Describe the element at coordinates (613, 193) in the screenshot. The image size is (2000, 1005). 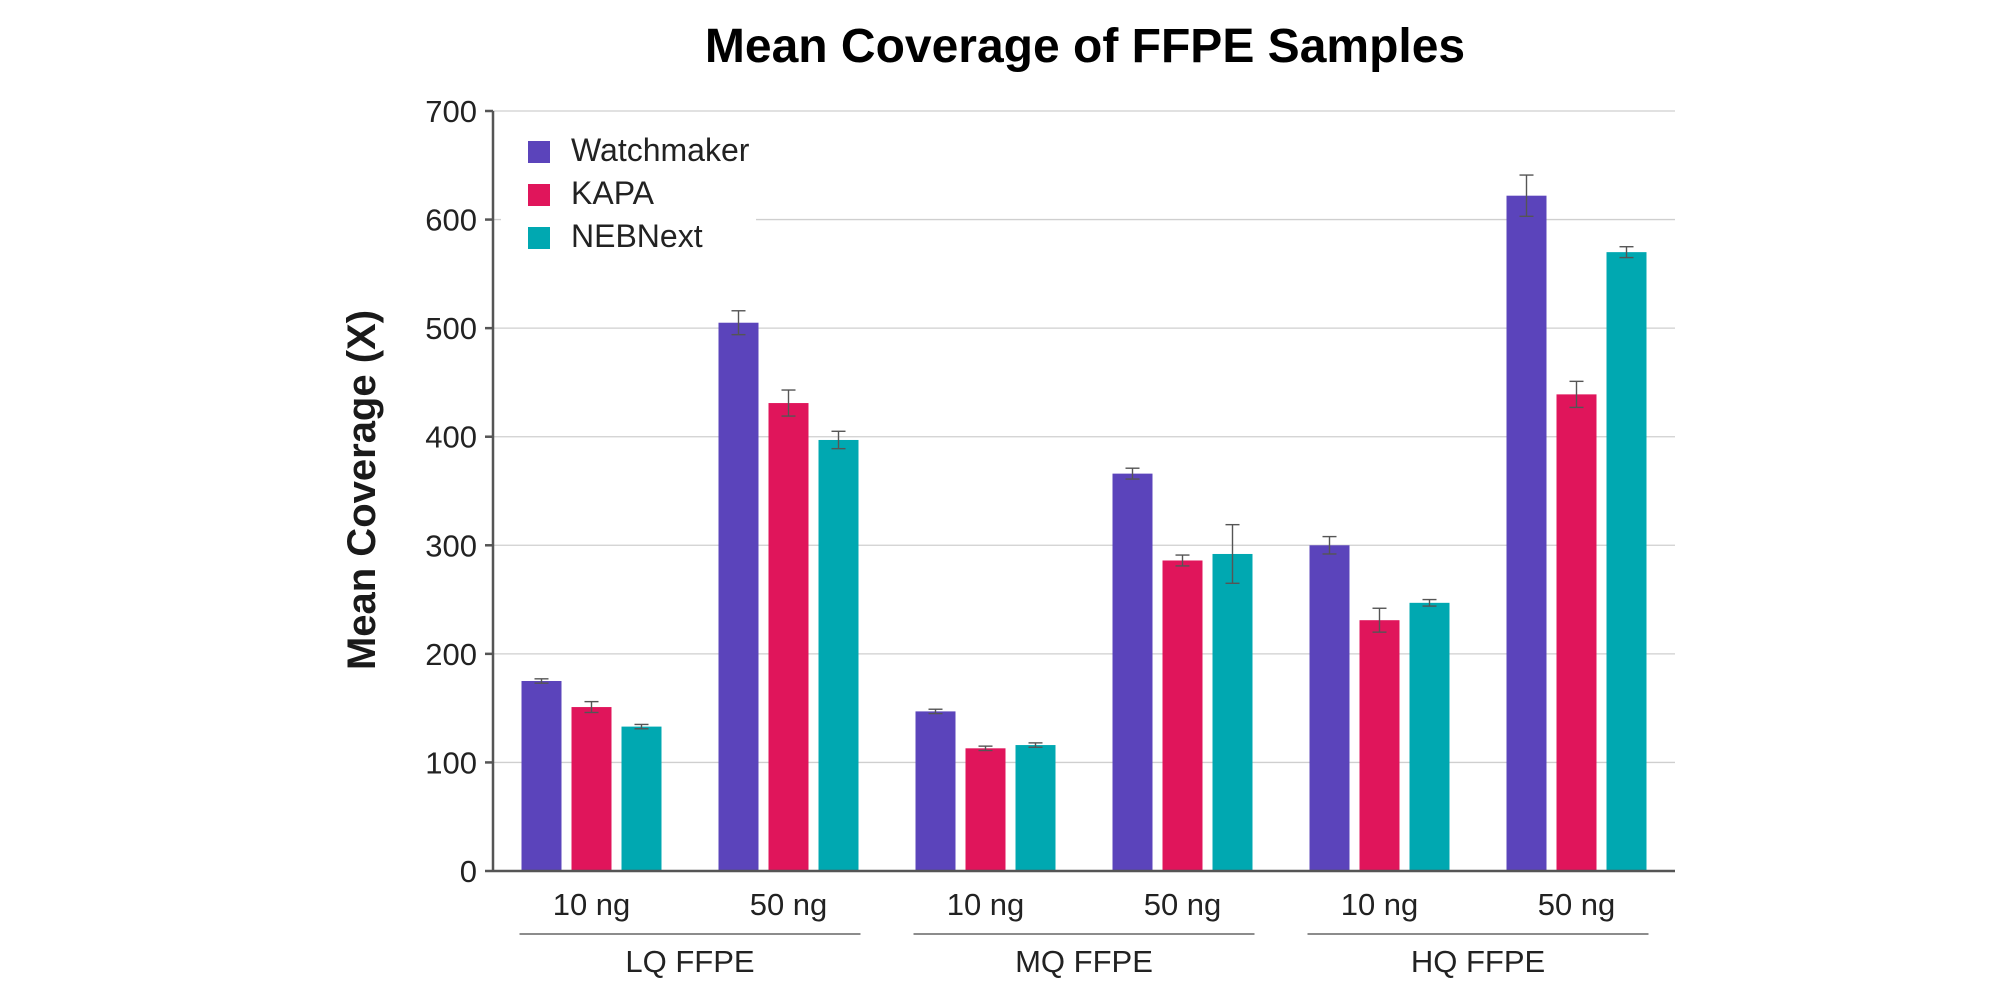
I see `legend-label: KAPA` at that location.